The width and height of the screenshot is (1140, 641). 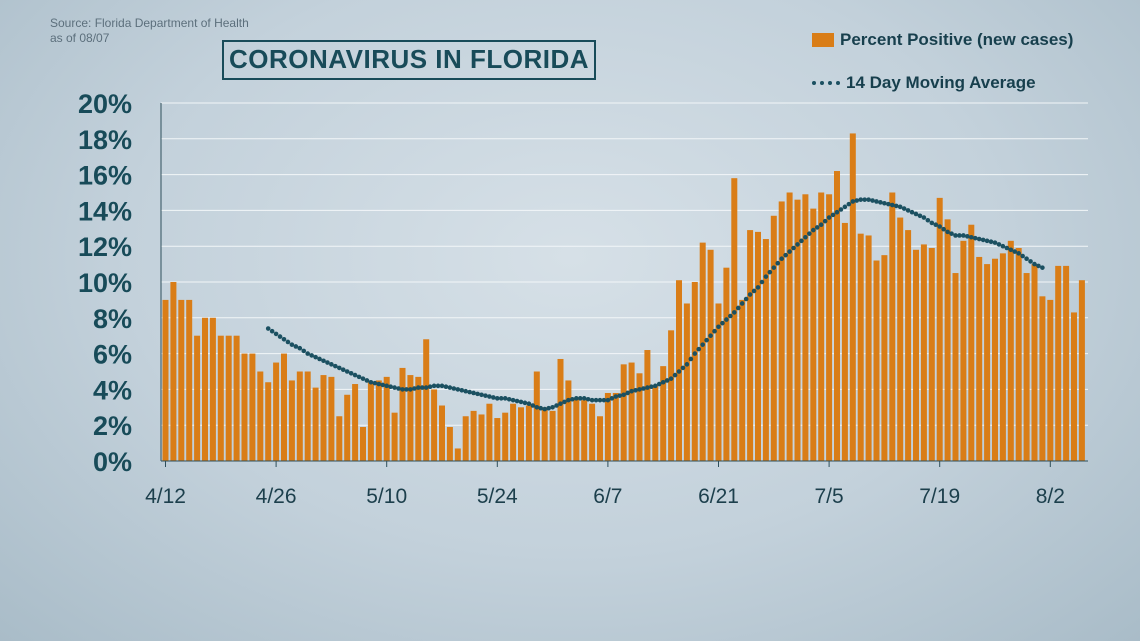 What do you see at coordinates (276, 496) in the screenshot?
I see `x-tick-label: 4/26` at bounding box center [276, 496].